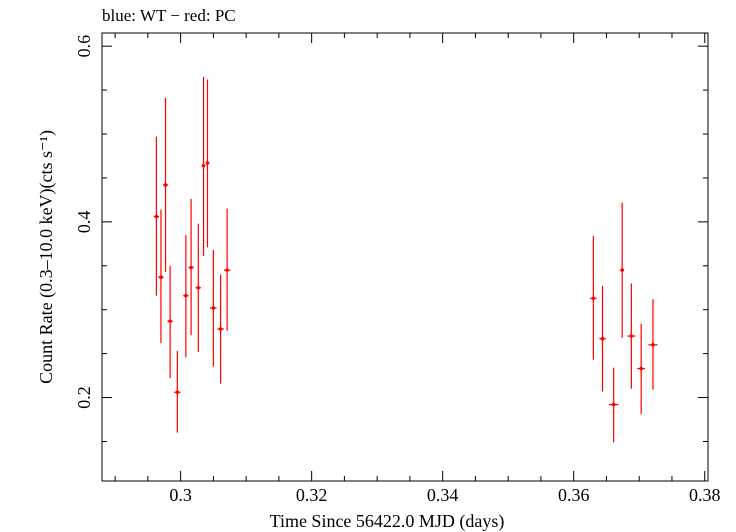 This screenshot has width=736, height=532. Describe the element at coordinates (705, 495) in the screenshot. I see `x-tick-label: 0.38` at that location.